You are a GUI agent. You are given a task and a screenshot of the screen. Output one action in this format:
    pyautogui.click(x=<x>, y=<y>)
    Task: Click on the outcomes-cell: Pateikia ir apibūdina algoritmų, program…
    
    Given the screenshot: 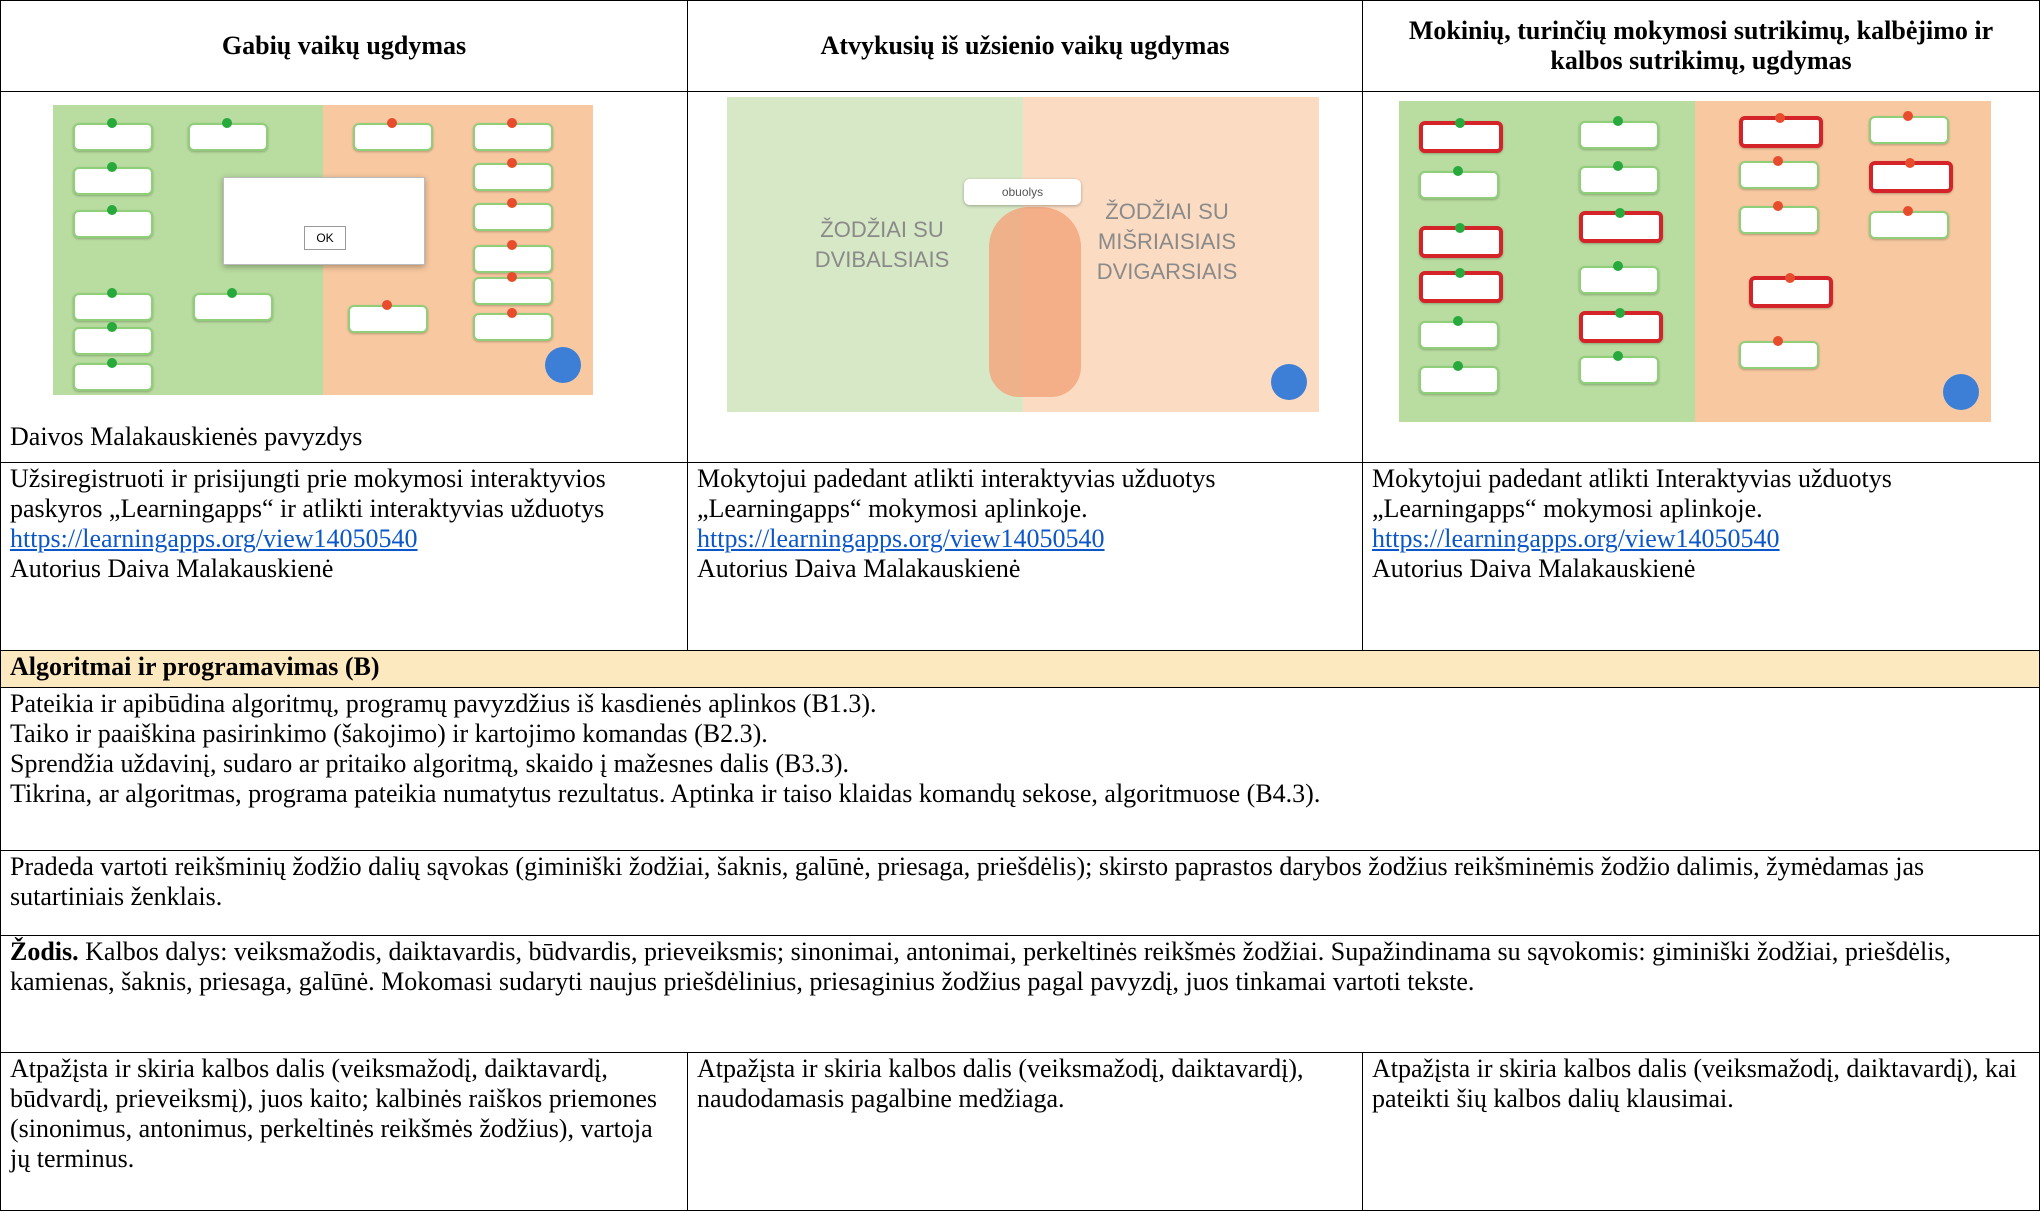 What is the action you would take?
    pyautogui.click(x=1020, y=769)
    